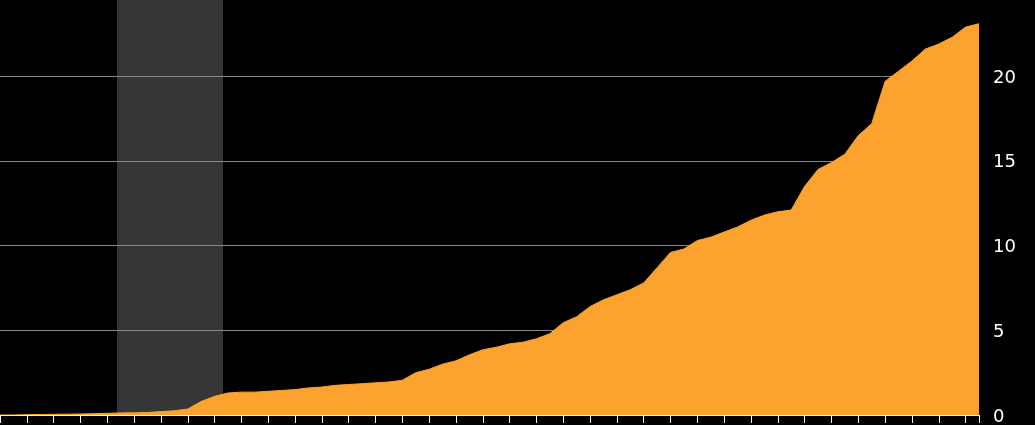 This screenshot has height=425, width=1035. Describe the element at coordinates (1004, 161) in the screenshot. I see `y-tick-label: 15` at that location.